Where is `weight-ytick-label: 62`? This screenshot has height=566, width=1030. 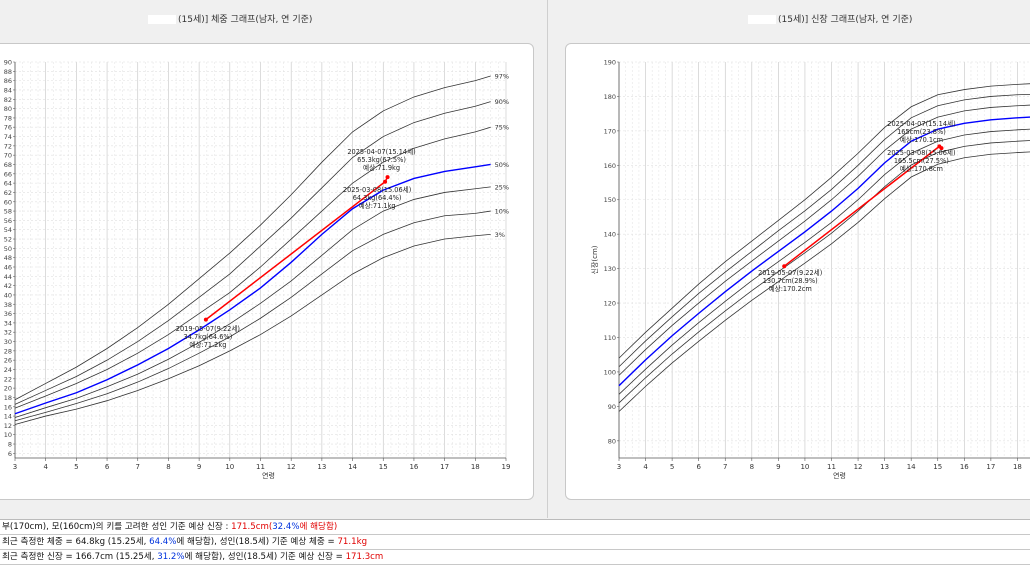 weight-ytick-label: 62 is located at coordinates (8, 193).